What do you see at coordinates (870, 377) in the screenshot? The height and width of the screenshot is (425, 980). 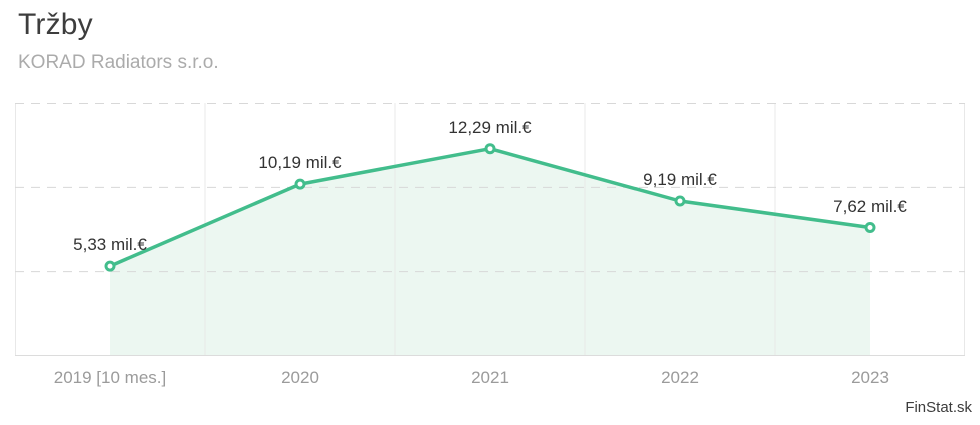 I see `x-axis-label: 2023` at bounding box center [870, 377].